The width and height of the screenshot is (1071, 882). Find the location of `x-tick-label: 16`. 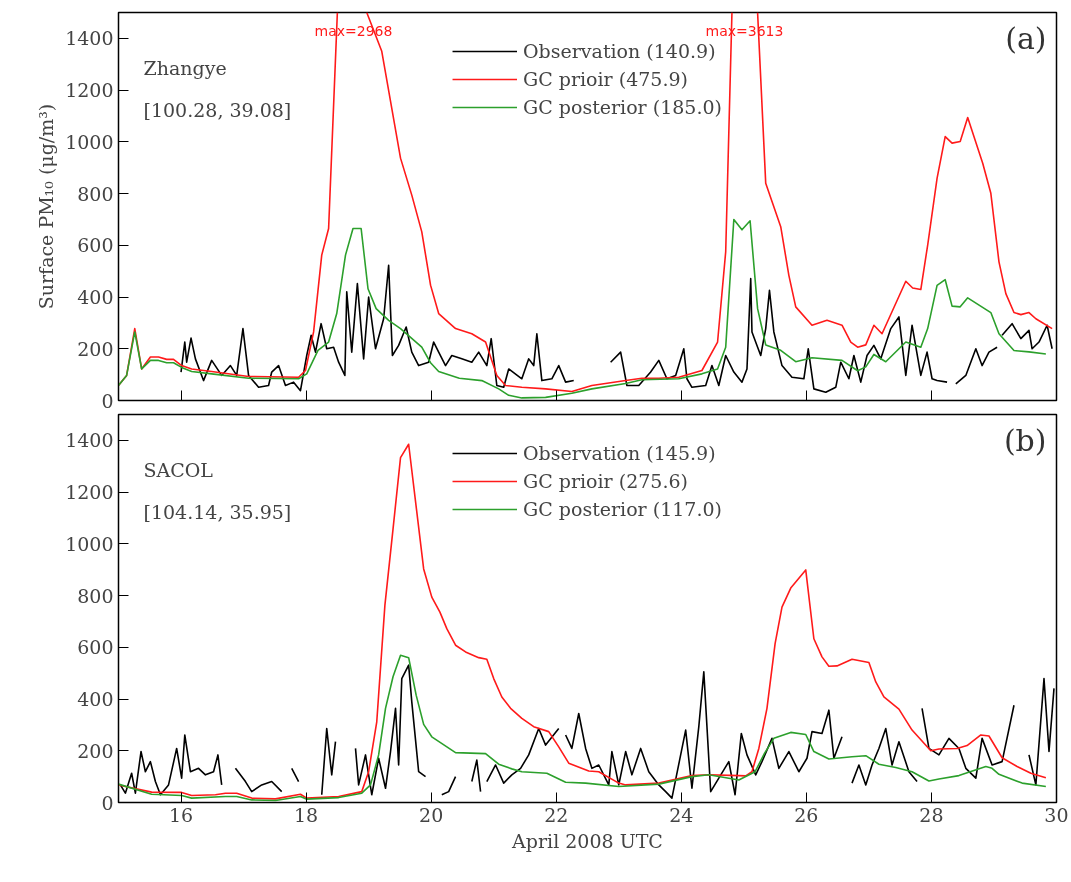

x-tick-label: 16 is located at coordinates (181, 814).